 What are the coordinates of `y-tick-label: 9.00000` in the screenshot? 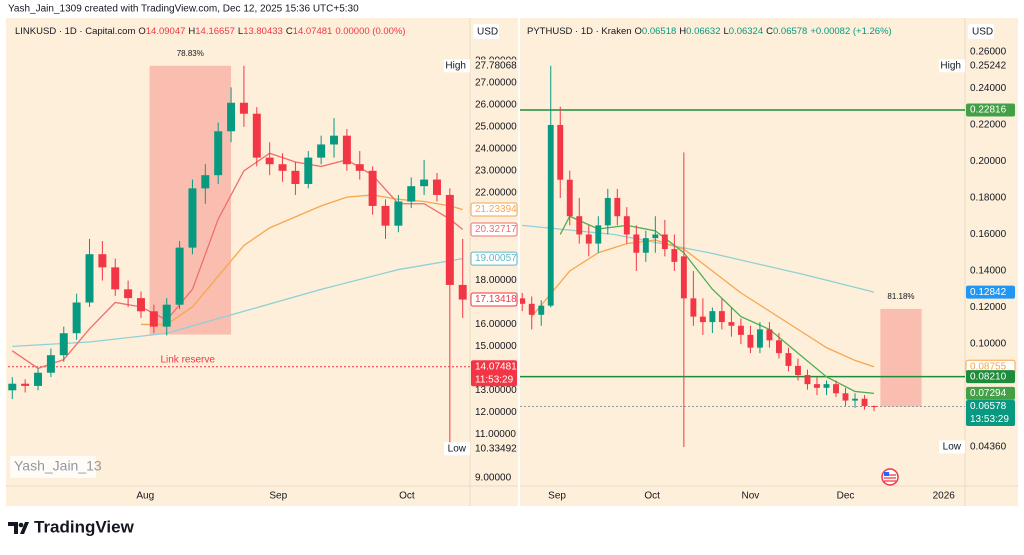 It's located at (493, 478).